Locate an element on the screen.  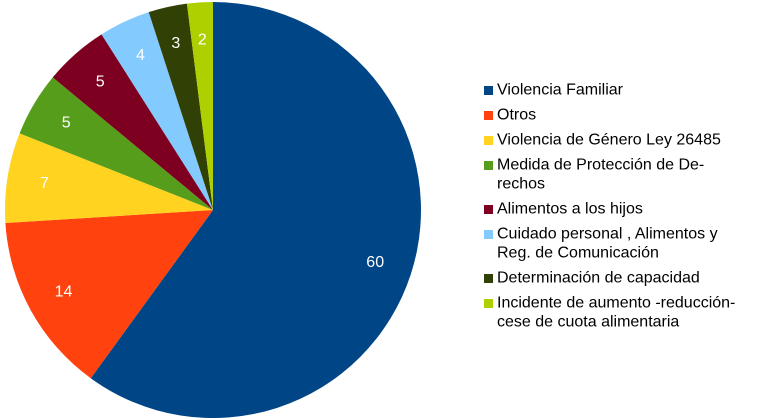
legend-swatch-alimentos-a-los-hijos is located at coordinates (488, 209).